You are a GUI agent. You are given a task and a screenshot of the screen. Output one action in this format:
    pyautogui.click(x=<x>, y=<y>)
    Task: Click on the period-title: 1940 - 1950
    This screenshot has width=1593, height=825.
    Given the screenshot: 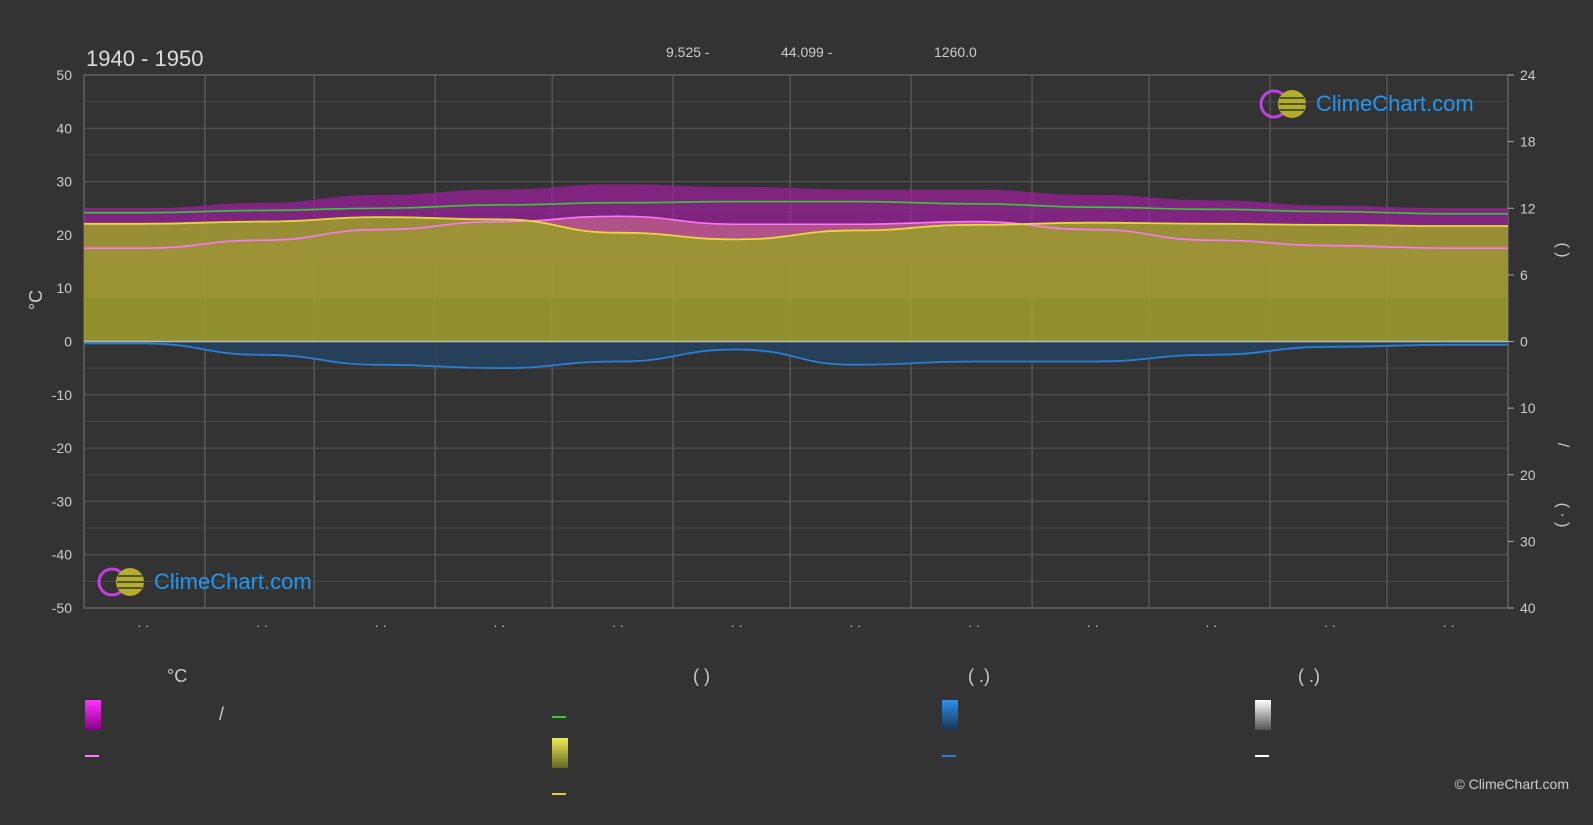 What is the action you would take?
    pyautogui.click(x=145, y=58)
    